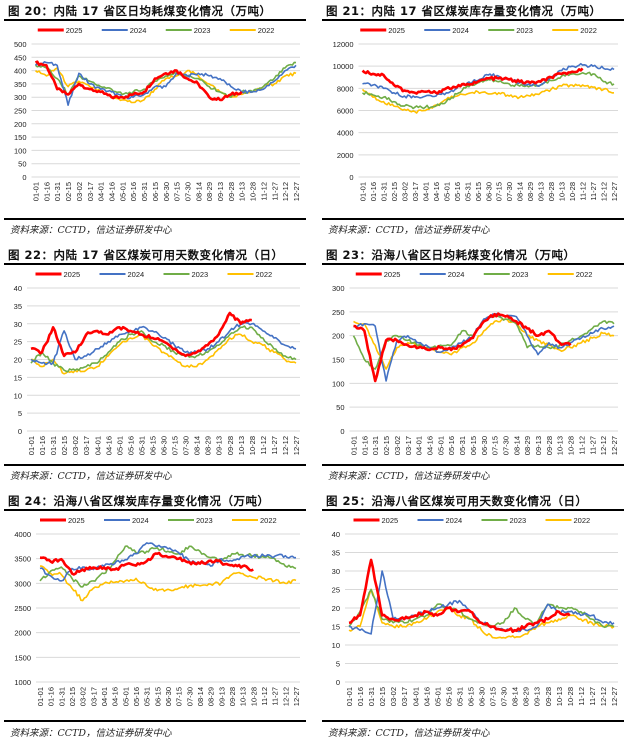 Image resolution: width=630 pixels, height=744 pixels. I want to click on chart-title: 图 25：沿海八省区煤炭可用天数变化情况（日）, so click(457, 501).